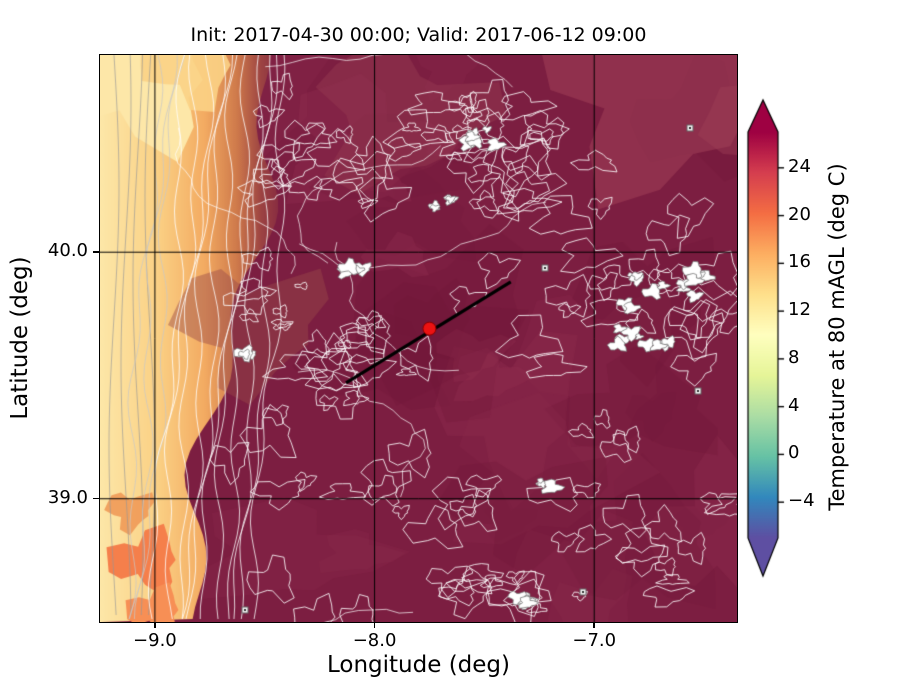  What do you see at coordinates (794, 405) in the screenshot?
I see `colorbar-tick-label: 4` at bounding box center [794, 405].